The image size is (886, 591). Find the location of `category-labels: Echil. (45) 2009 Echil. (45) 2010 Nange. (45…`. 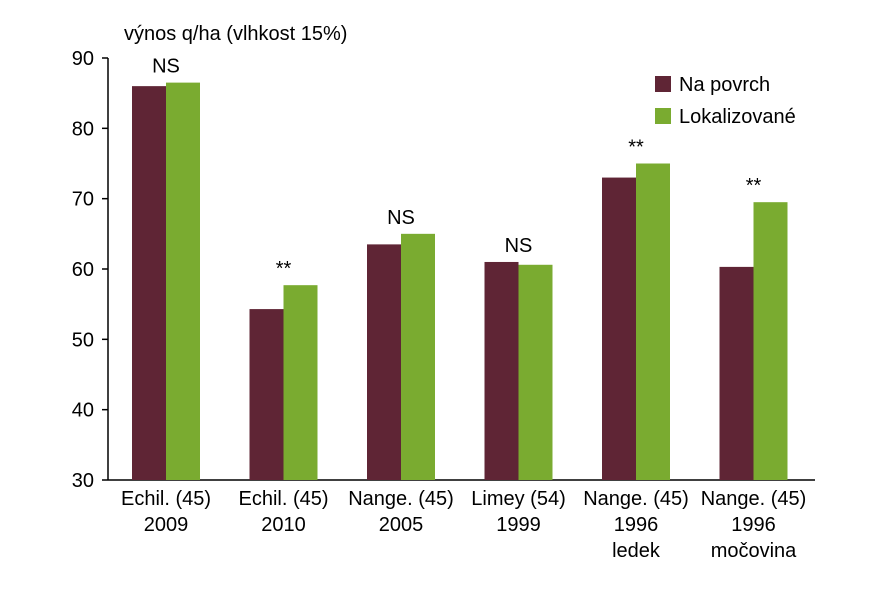

category-labels: Echil. (45) 2009 Echil. (45) 2010 Nange. (45… is located at coordinates (463, 525).